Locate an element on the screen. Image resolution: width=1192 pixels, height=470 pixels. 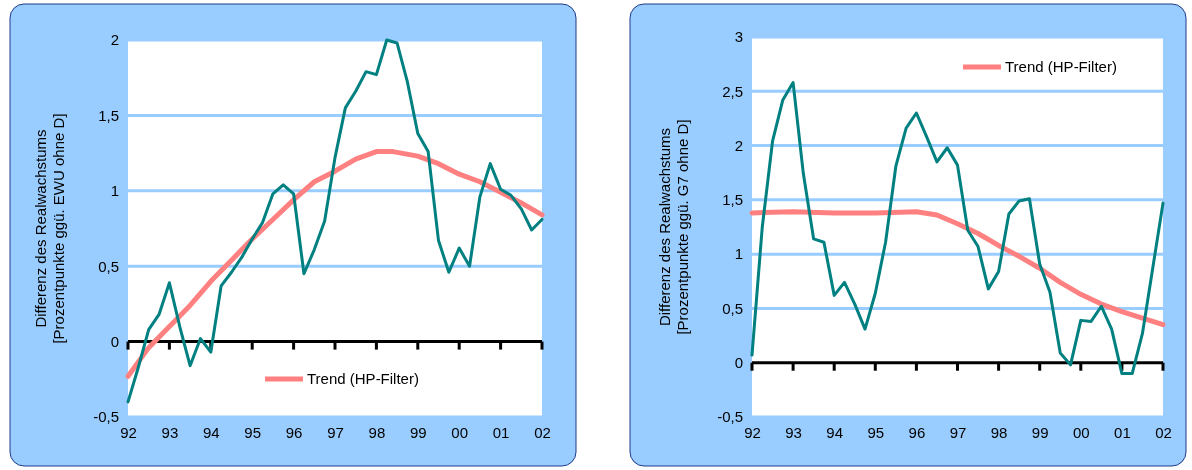
y-axis-title: Differenz des Realwachstums [Prozentpunkte ggü. G7 ohne D] is located at coordinates (673, 227).